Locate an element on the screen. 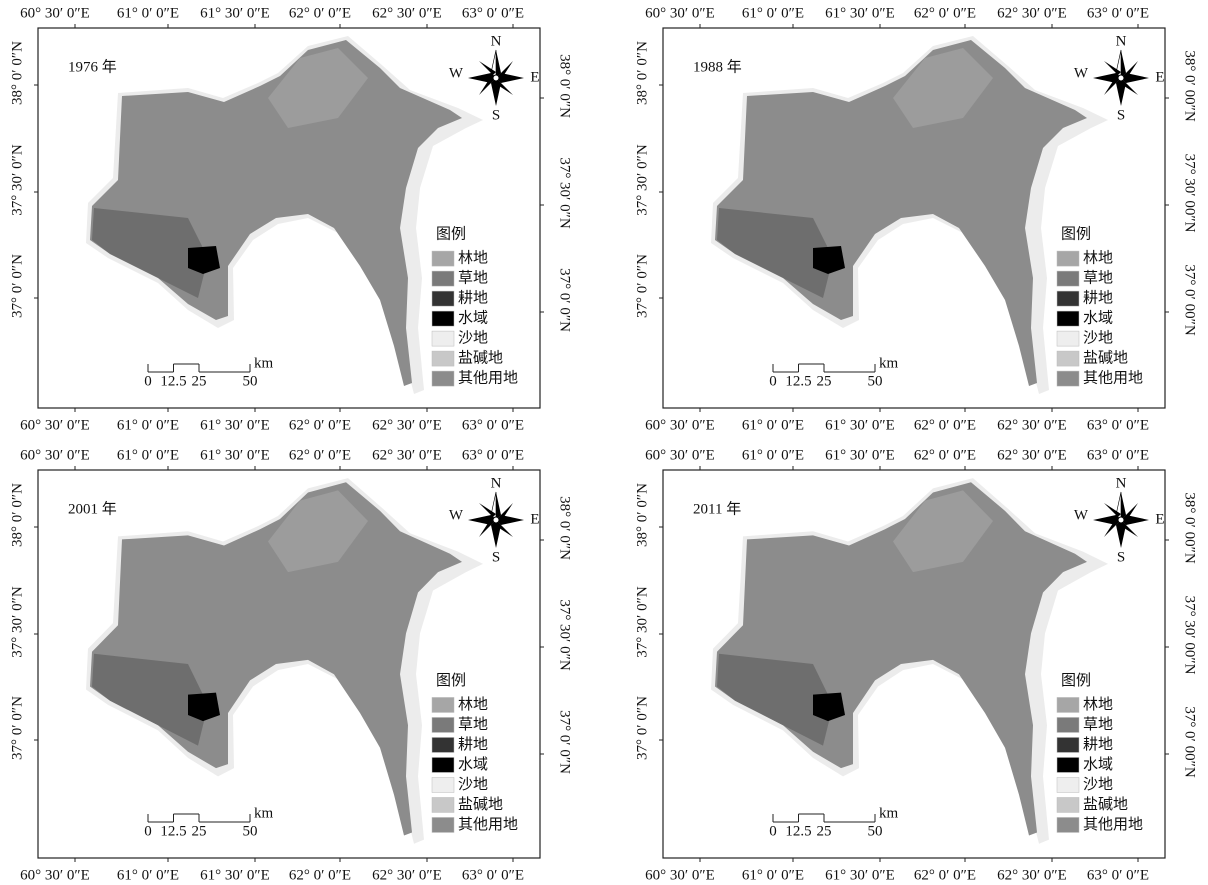  latitude-label: 37° 0′ 00″N is located at coordinates (1190, 300).